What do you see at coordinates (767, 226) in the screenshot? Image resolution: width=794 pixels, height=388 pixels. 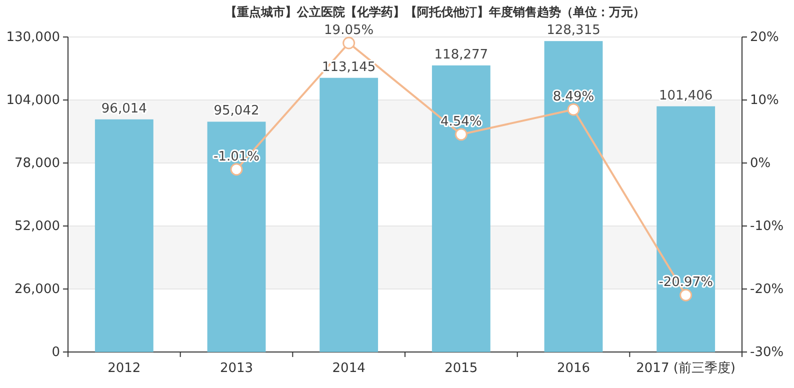 I see `y2-tick-label: -10%` at bounding box center [767, 226].